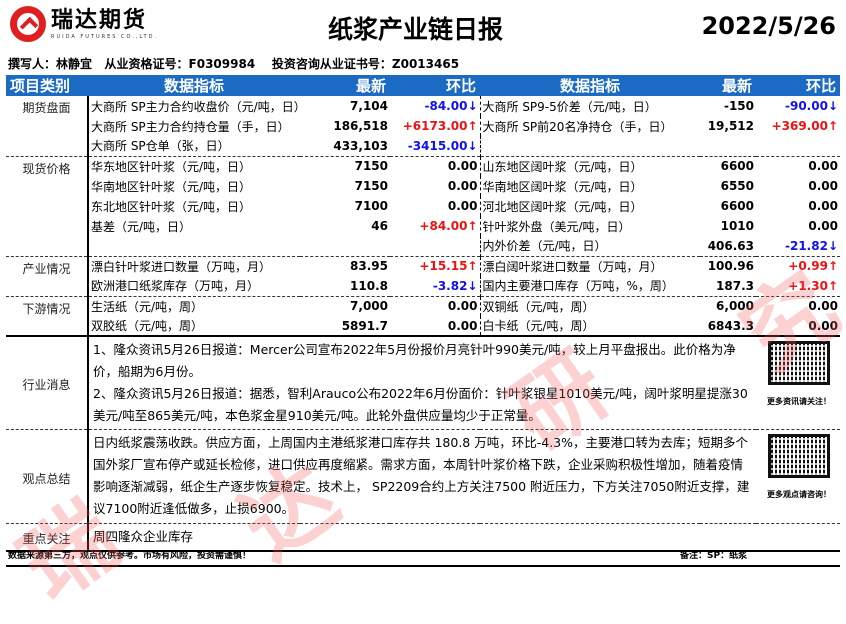  What do you see at coordinates (423, 566) in the screenshot?
I see `divider` at bounding box center [423, 566].